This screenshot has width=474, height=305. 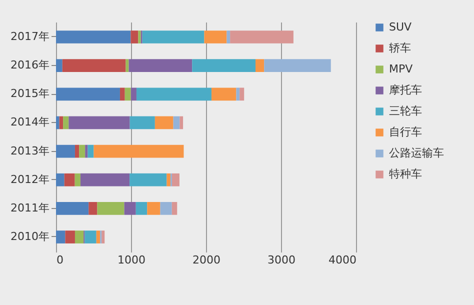 I want to click on legend-label: 自行车, so click(x=405, y=132).